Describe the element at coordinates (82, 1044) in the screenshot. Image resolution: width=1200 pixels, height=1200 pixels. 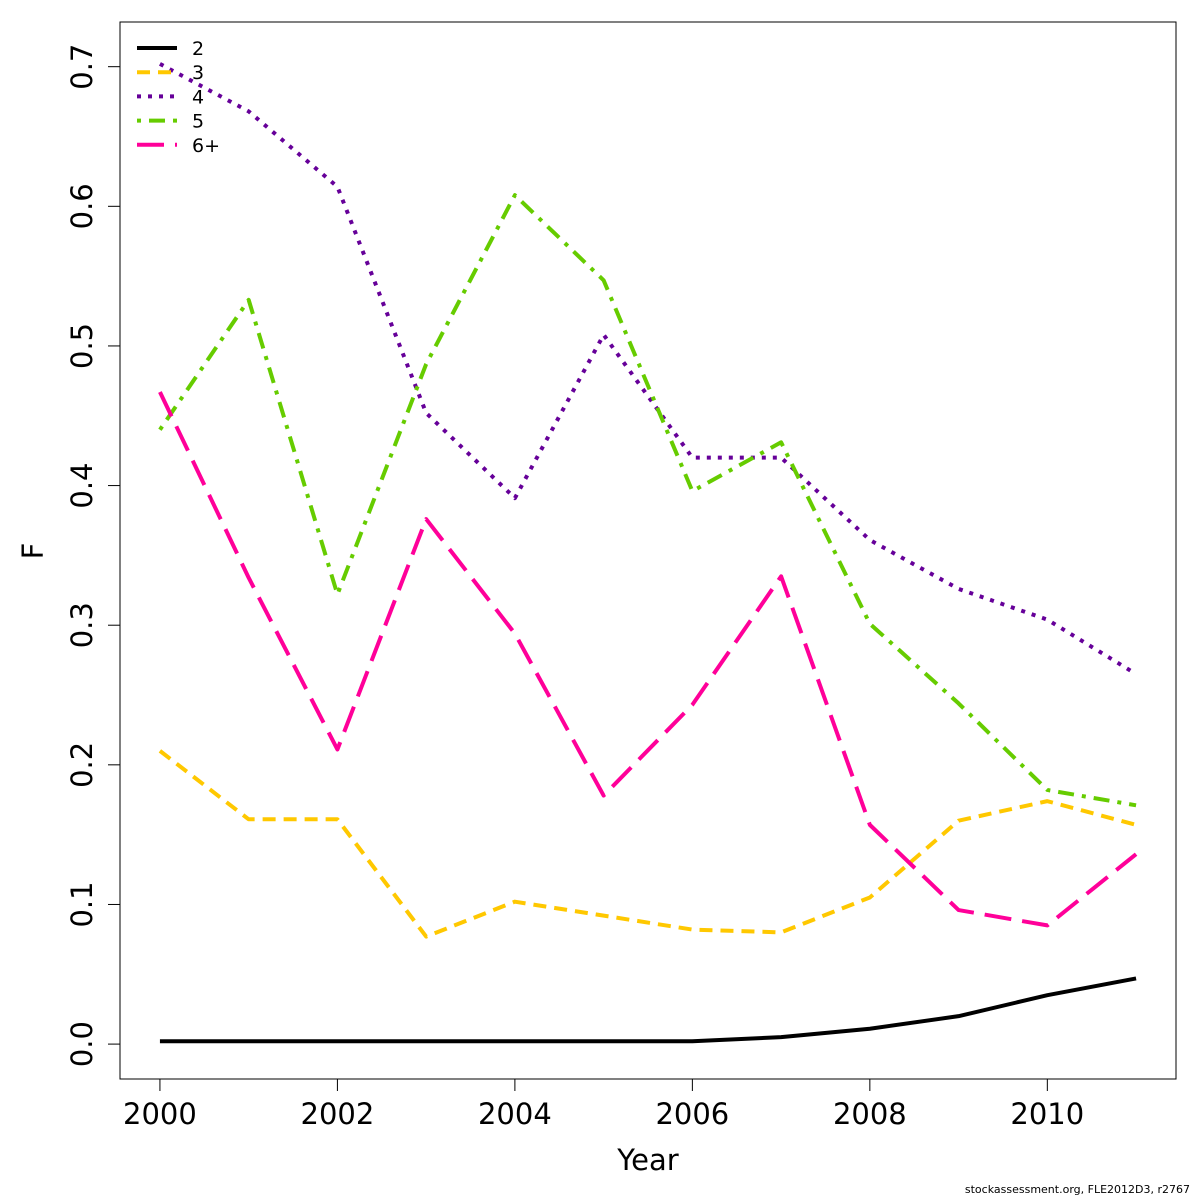
I see `y-tick-label: 0.0` at that location.